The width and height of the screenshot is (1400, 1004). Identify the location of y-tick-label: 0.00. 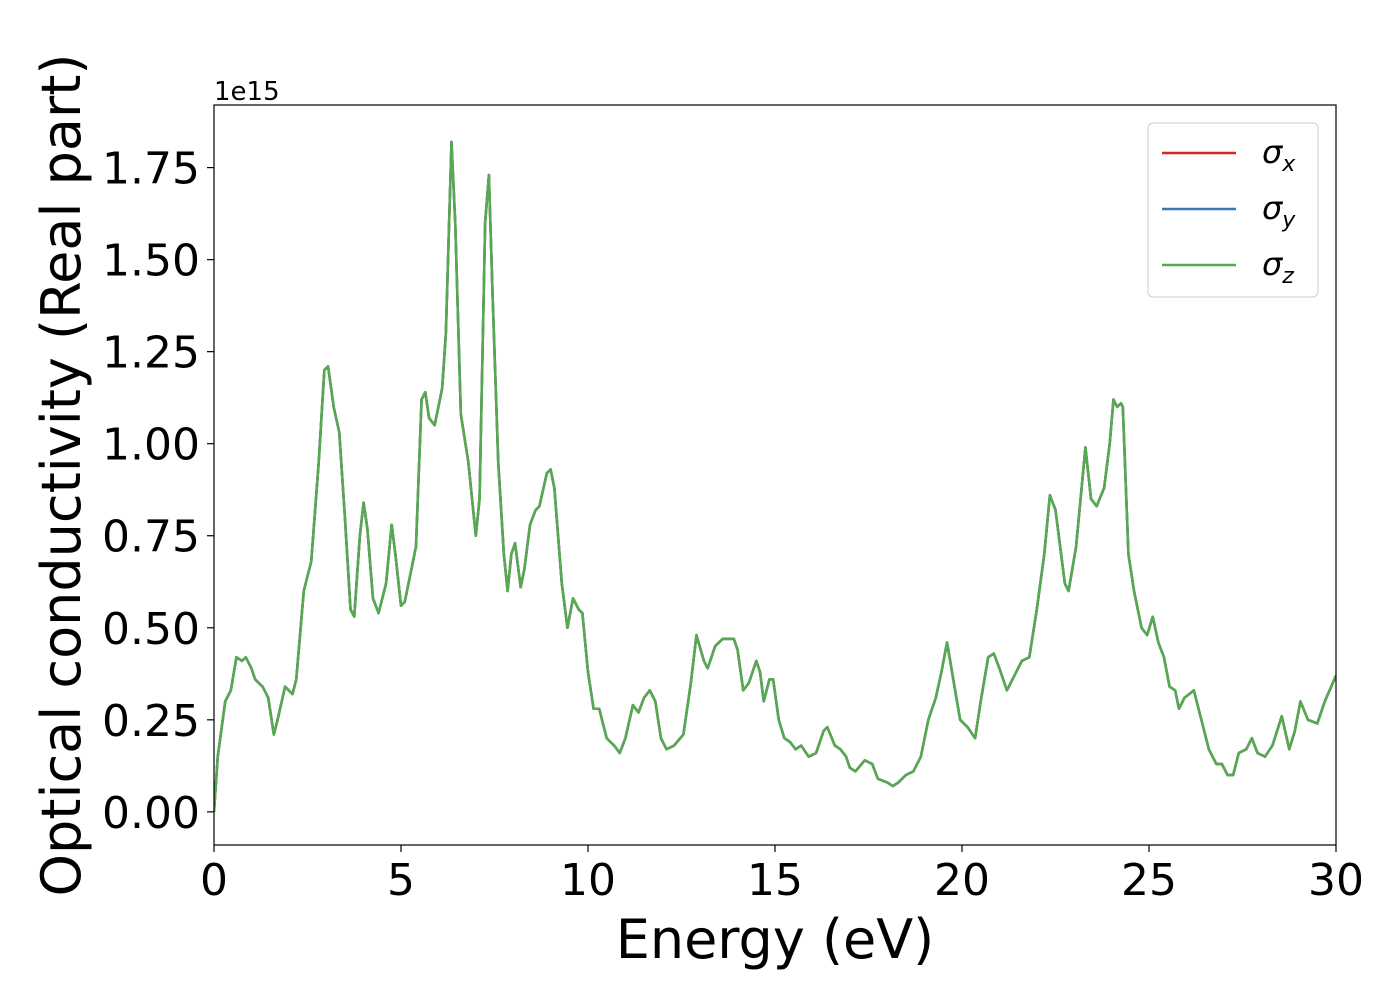
(151, 813).